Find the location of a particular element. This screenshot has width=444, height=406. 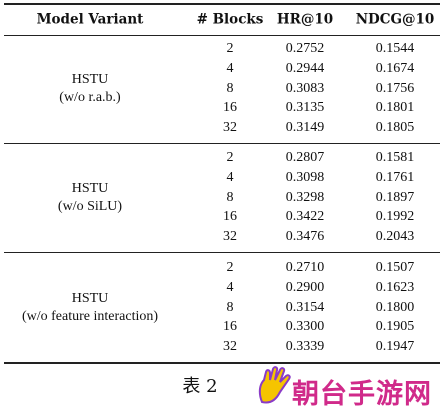

cell: 0.3298 is located at coordinates (305, 197).